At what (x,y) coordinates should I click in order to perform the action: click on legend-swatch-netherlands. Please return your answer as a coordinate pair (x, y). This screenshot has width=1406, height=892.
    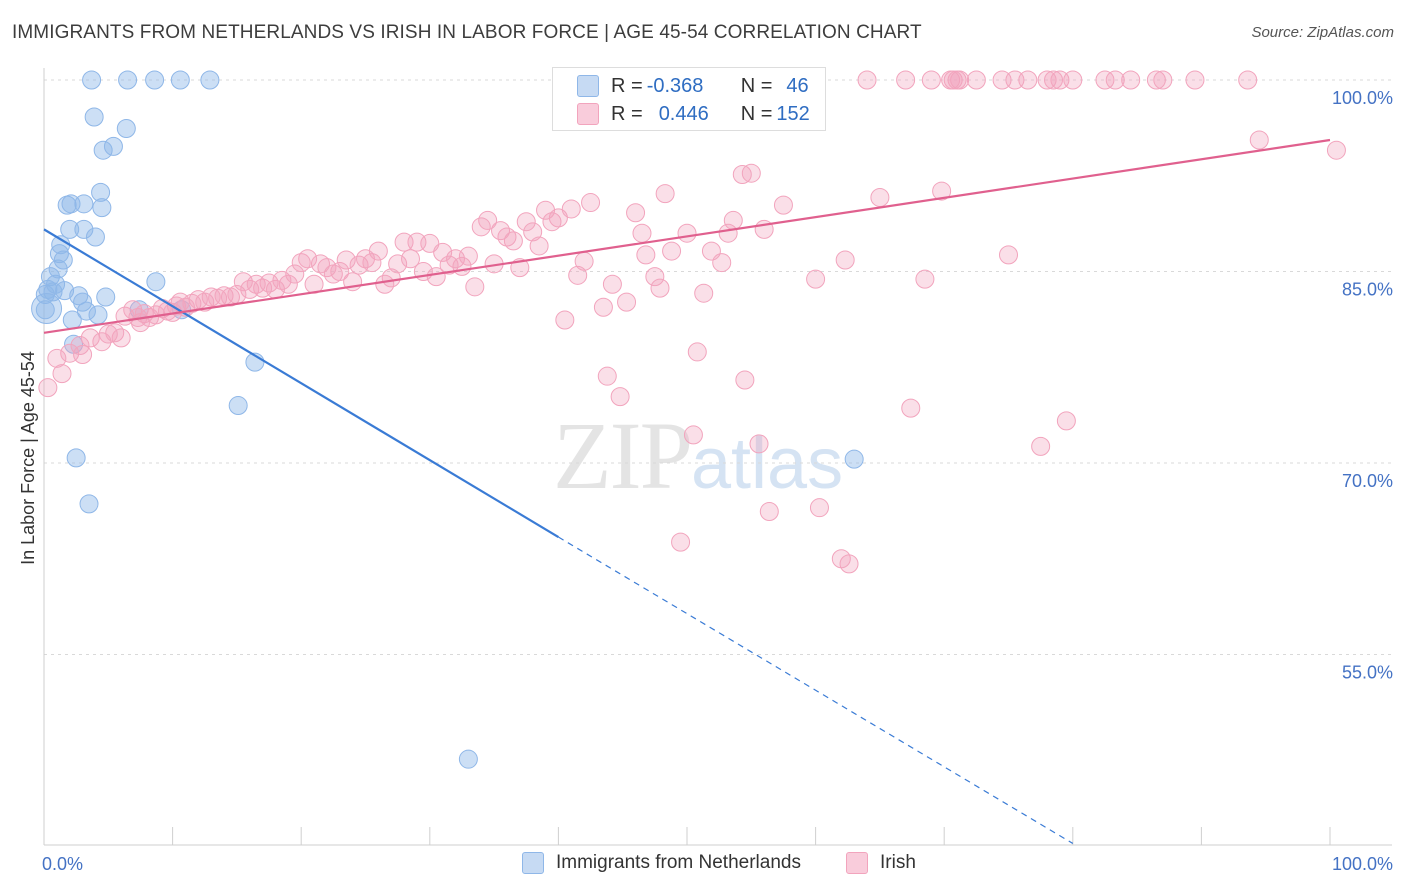
    Looking at the image, I should click on (533, 863).